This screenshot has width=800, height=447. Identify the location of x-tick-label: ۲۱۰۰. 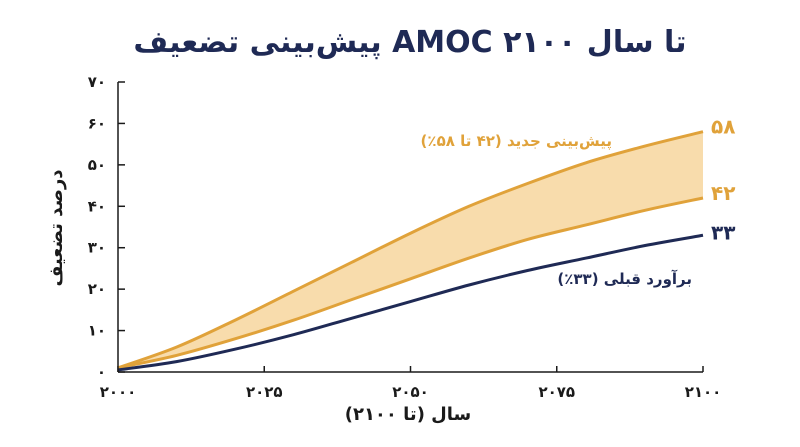
(703, 392).